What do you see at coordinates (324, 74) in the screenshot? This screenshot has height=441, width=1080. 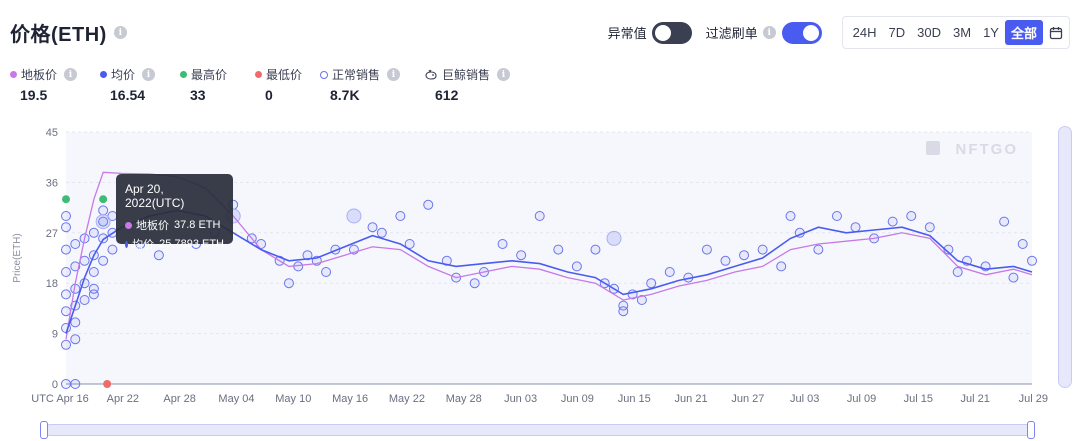 I see `legend-ring-icon` at bounding box center [324, 74].